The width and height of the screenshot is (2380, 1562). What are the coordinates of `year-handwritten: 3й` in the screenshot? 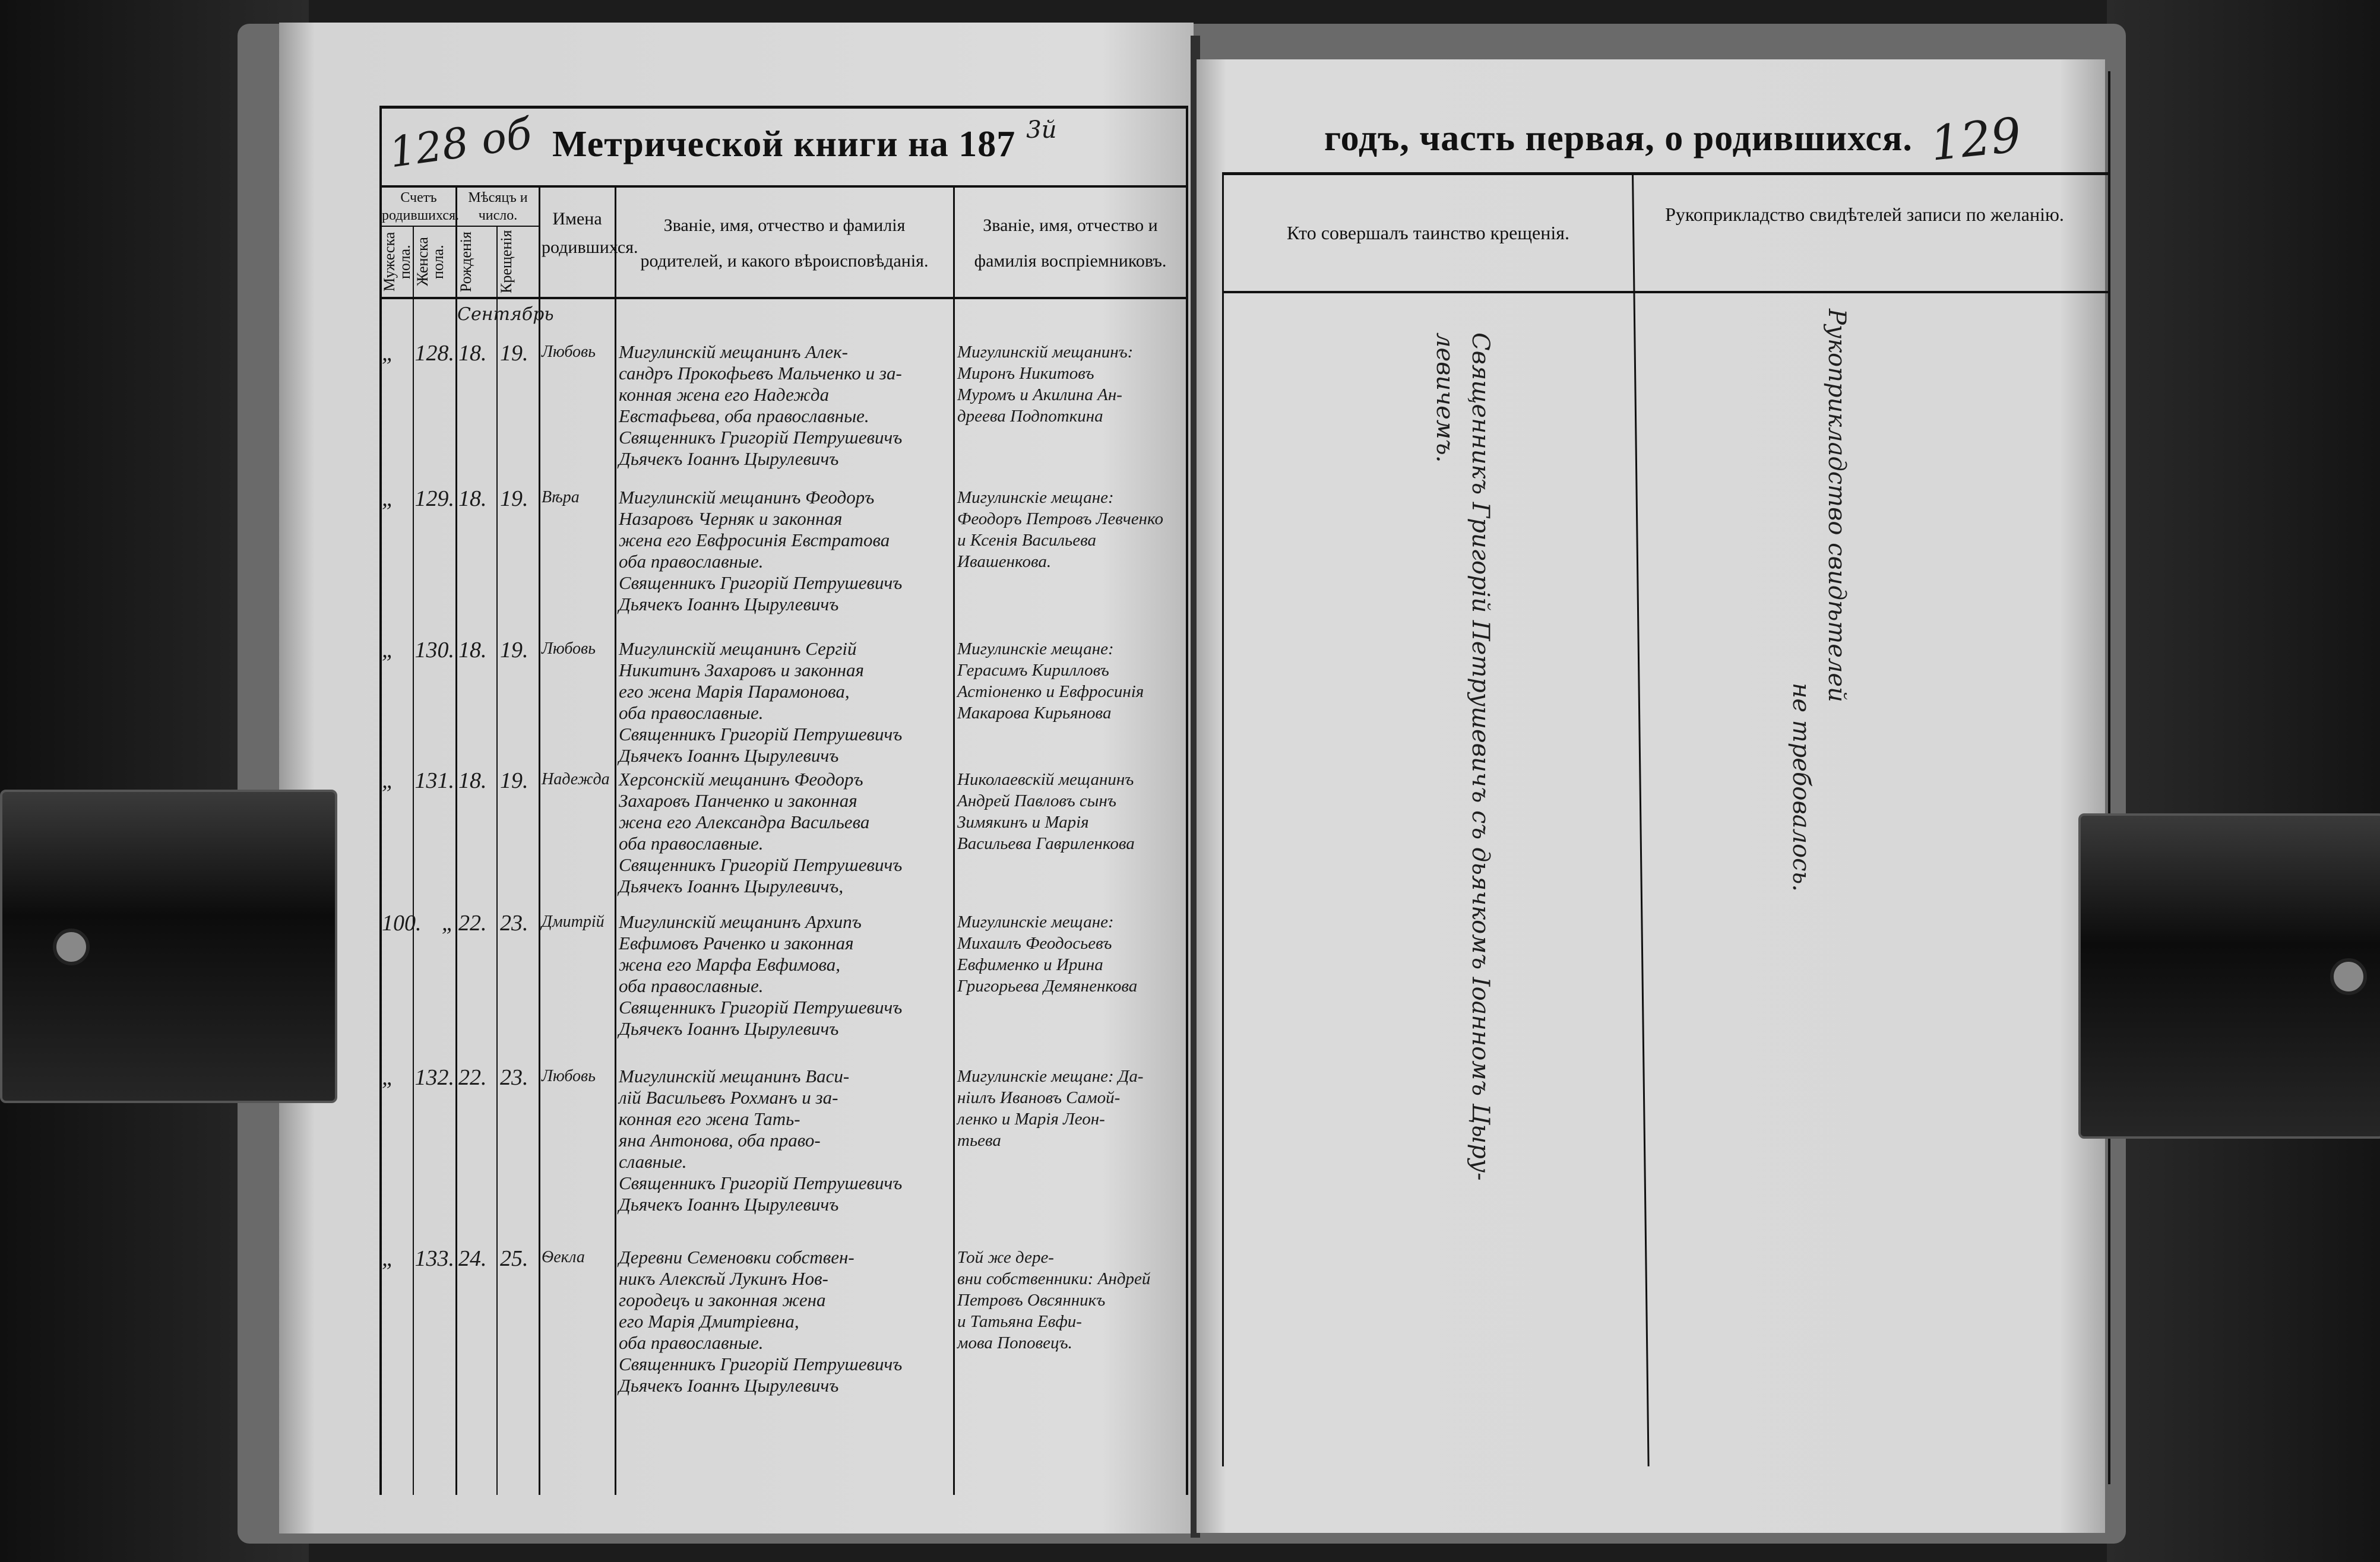 It's located at (1041, 130).